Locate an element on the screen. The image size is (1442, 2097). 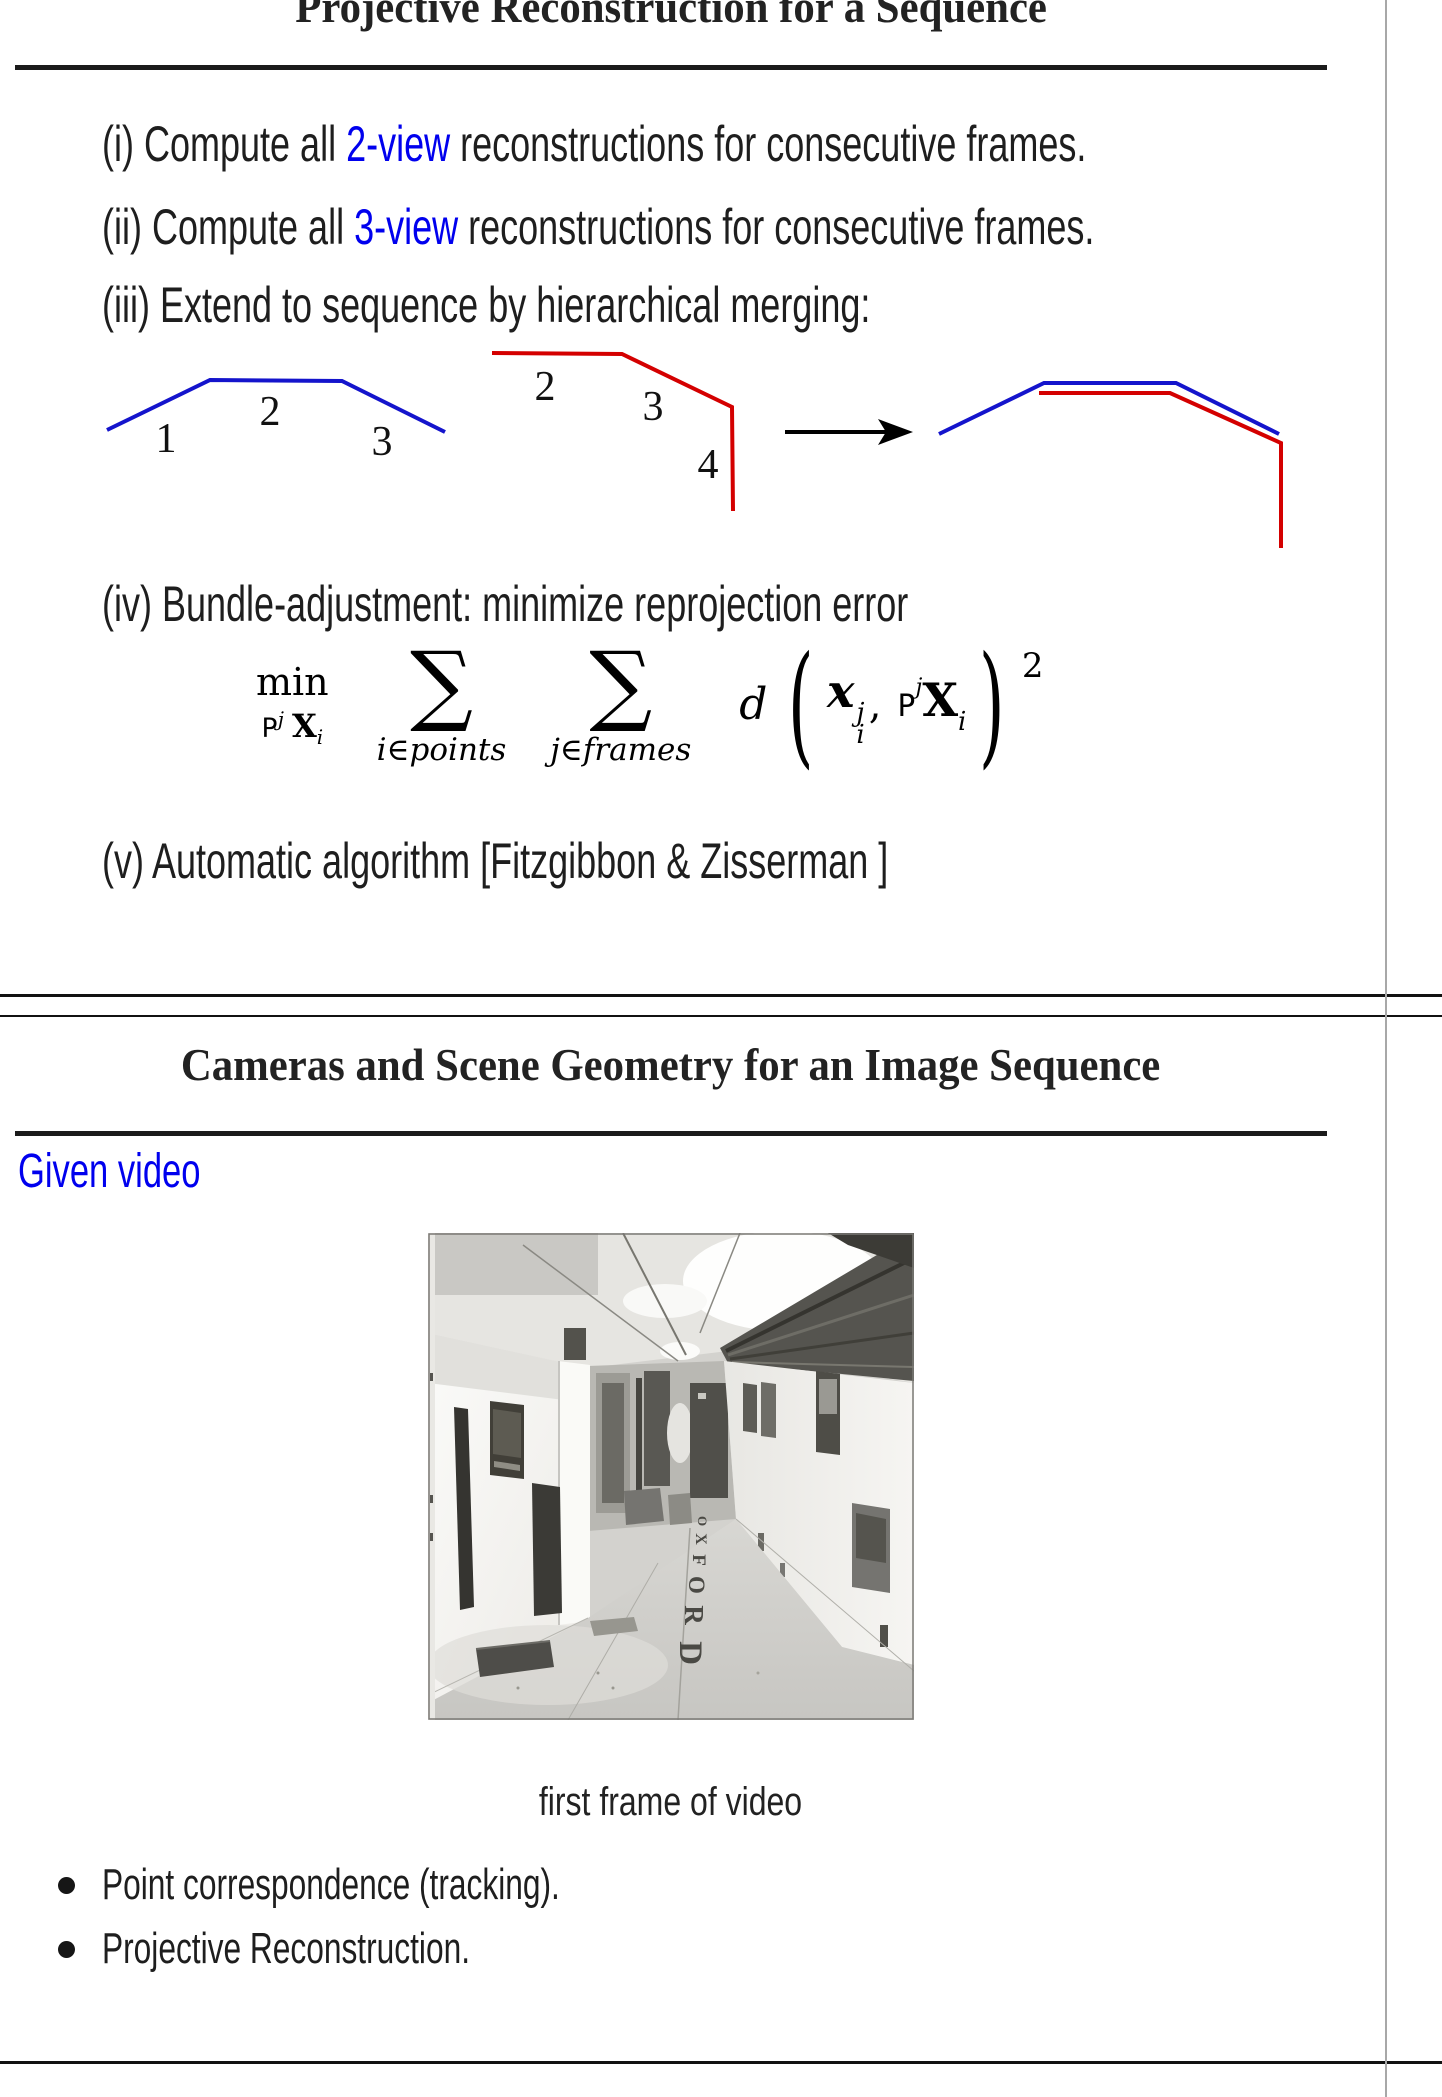
projected-point: PjXi is located at coordinates (931, 705).